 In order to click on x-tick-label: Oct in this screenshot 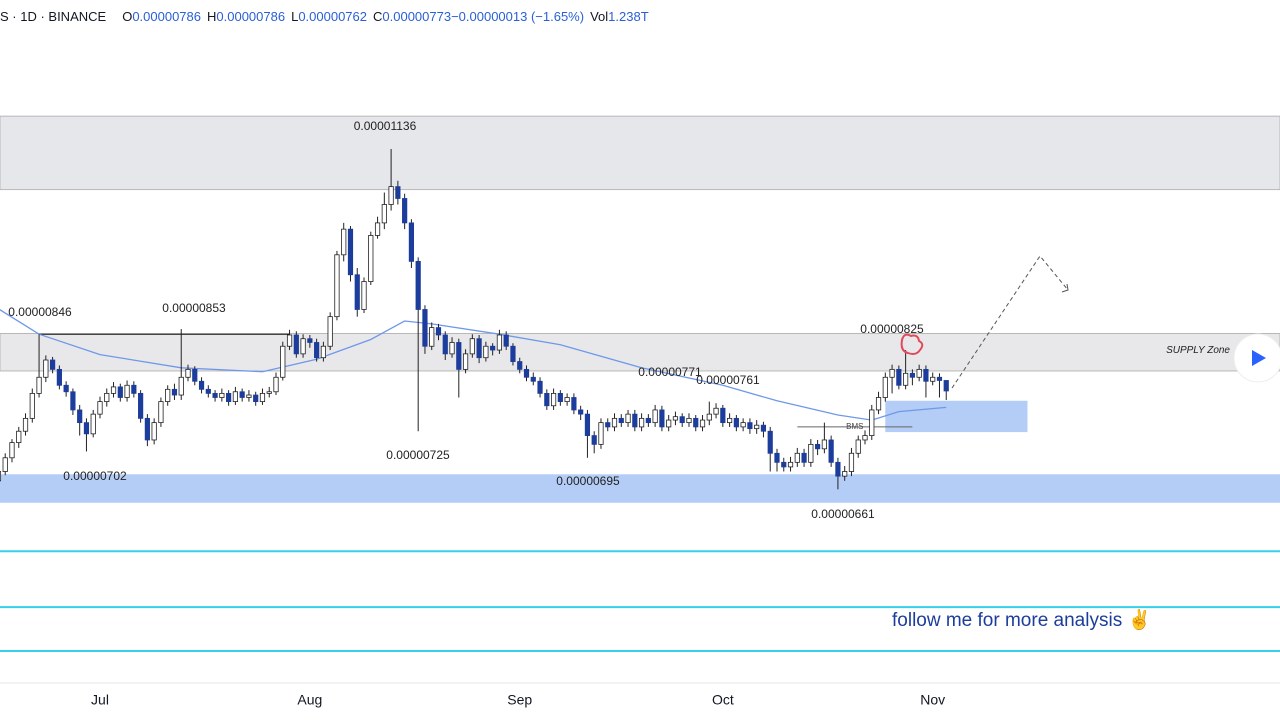, I will do `click(723, 700)`.